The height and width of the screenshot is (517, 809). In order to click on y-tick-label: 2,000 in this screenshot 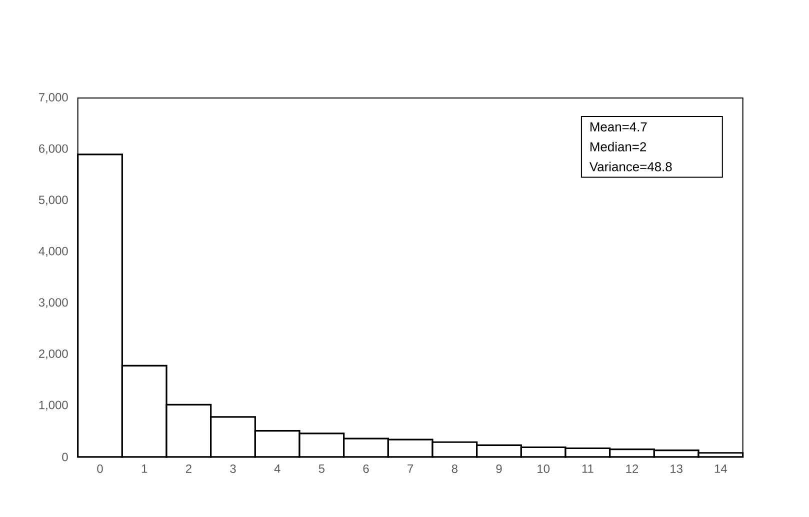, I will do `click(53, 354)`.